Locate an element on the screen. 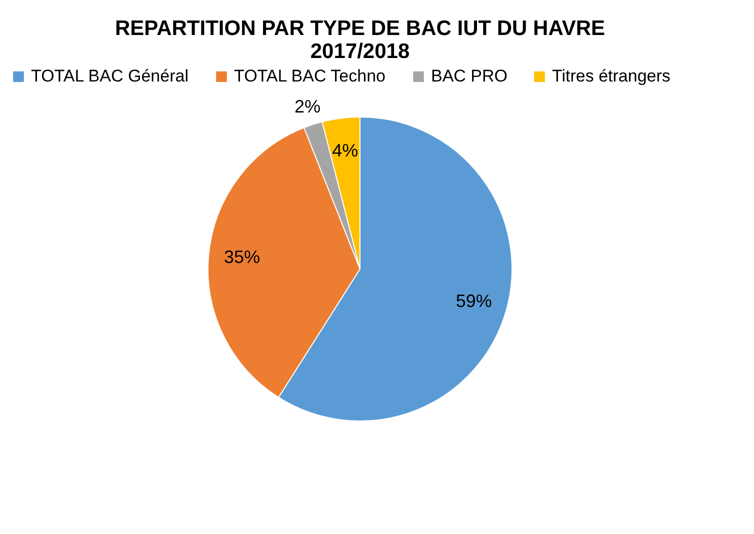  legend-label: Titres étrangers is located at coordinates (611, 76).